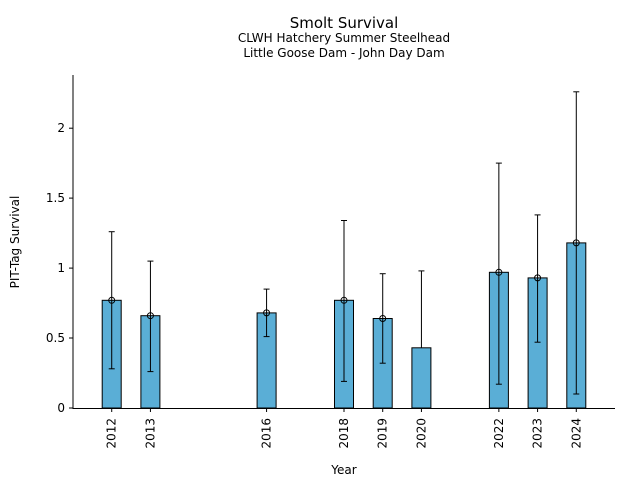  I want to click on point-marker-2012, so click(112, 300).